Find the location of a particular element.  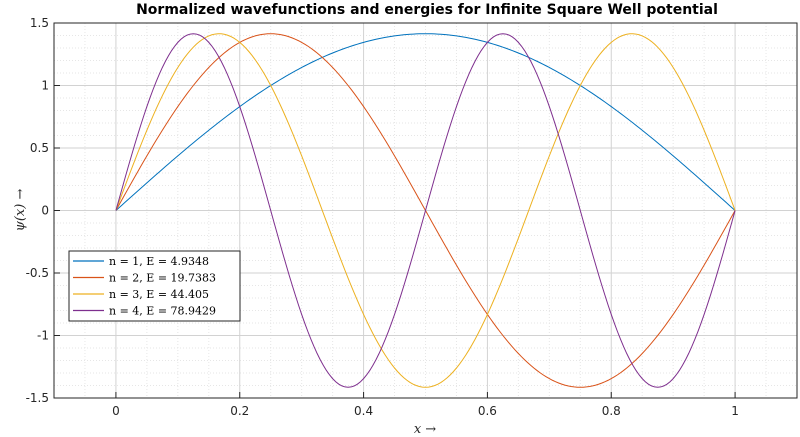

x-axis-label: x → is located at coordinates (425, 429).